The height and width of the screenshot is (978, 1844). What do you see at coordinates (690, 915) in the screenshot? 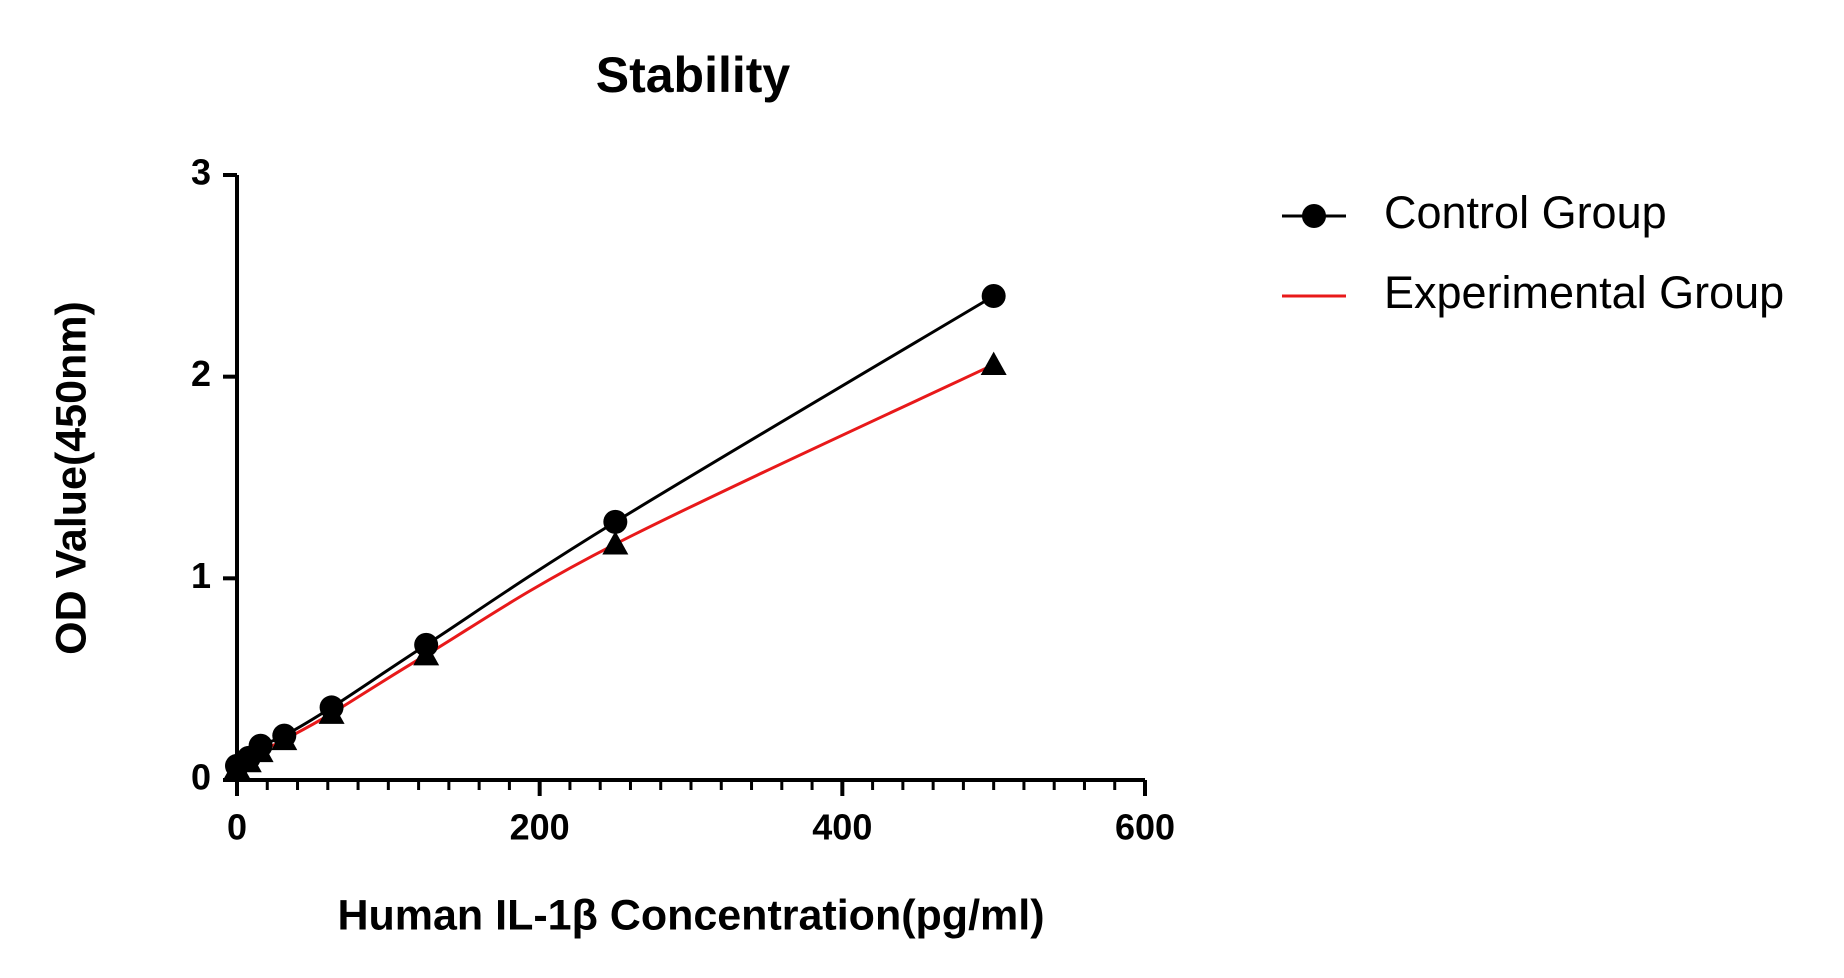
I see `x-axis-title: Human IL-1β Concentration(pg/ml)` at bounding box center [690, 915].